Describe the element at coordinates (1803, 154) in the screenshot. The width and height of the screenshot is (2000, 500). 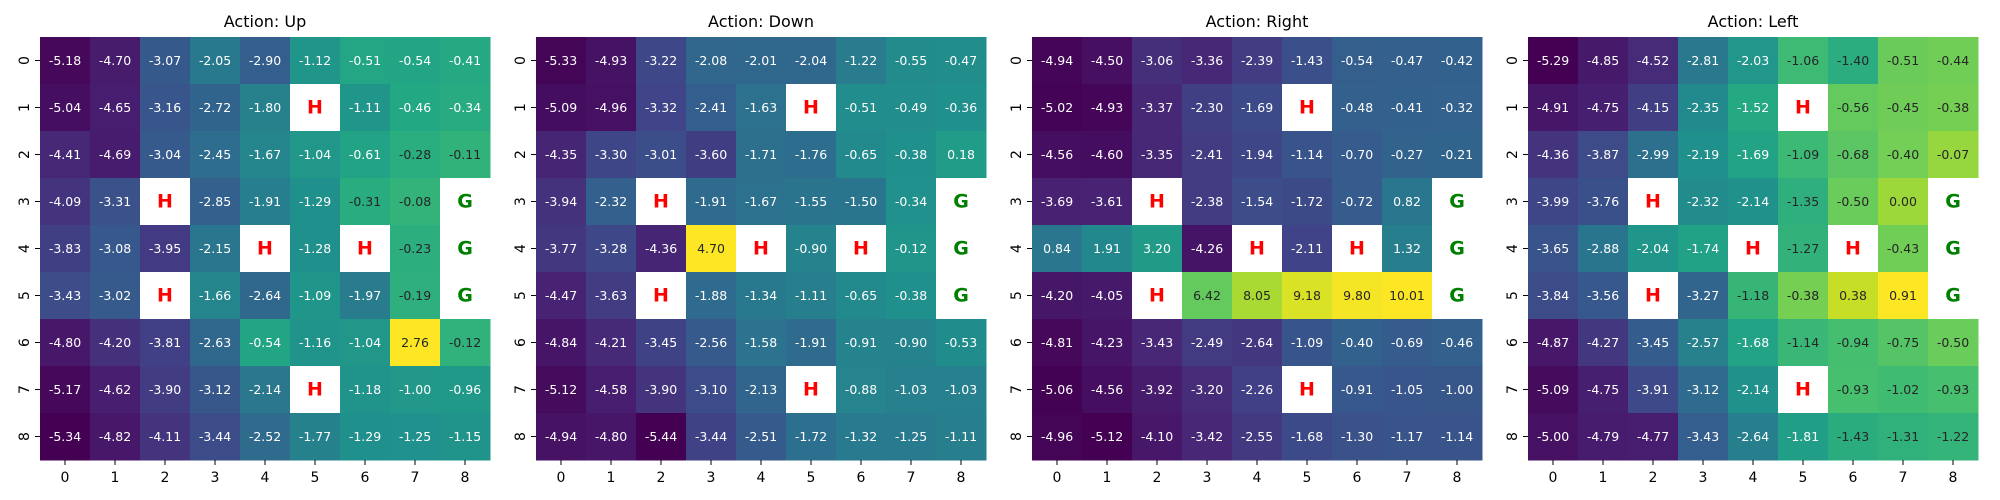
I see `cell-value-label: -1.09` at that location.